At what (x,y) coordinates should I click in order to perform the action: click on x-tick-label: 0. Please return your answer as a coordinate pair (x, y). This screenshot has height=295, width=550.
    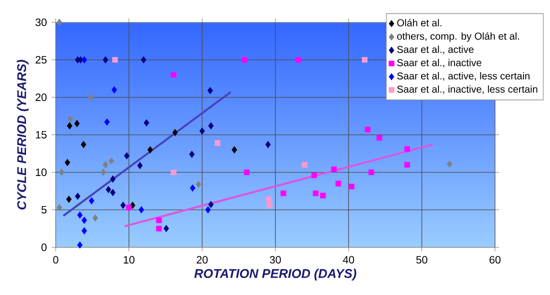
    Looking at the image, I should click on (55, 260).